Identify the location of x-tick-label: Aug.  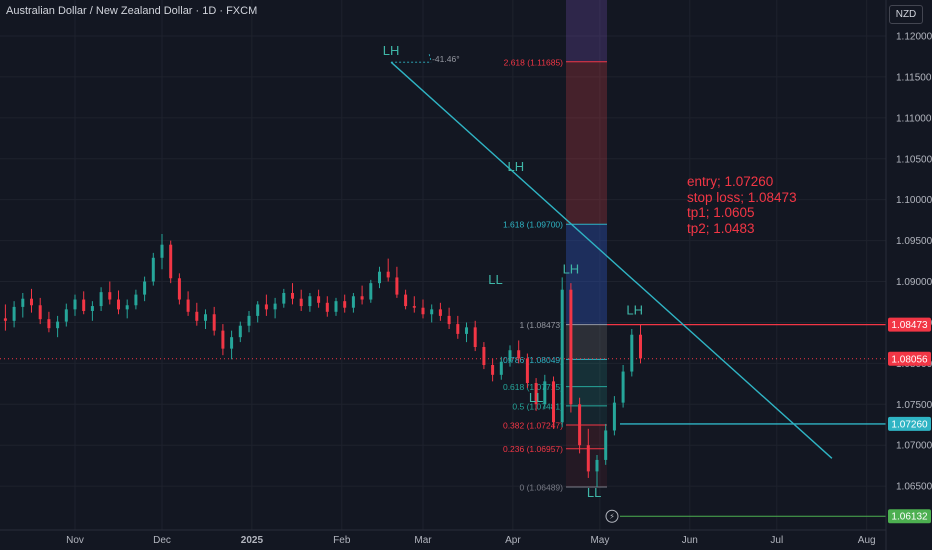
(867, 540).